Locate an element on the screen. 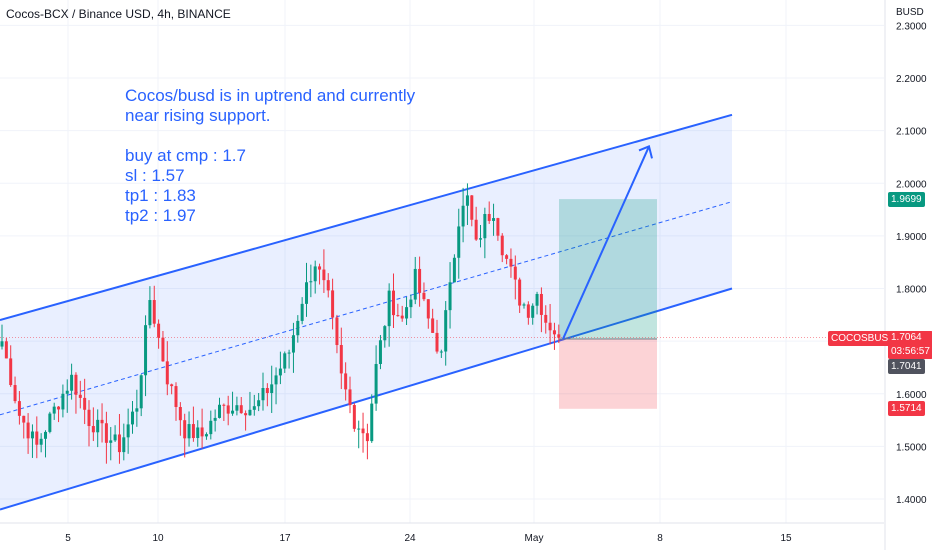  price-tick-label: 1.6000 is located at coordinates (911, 395).